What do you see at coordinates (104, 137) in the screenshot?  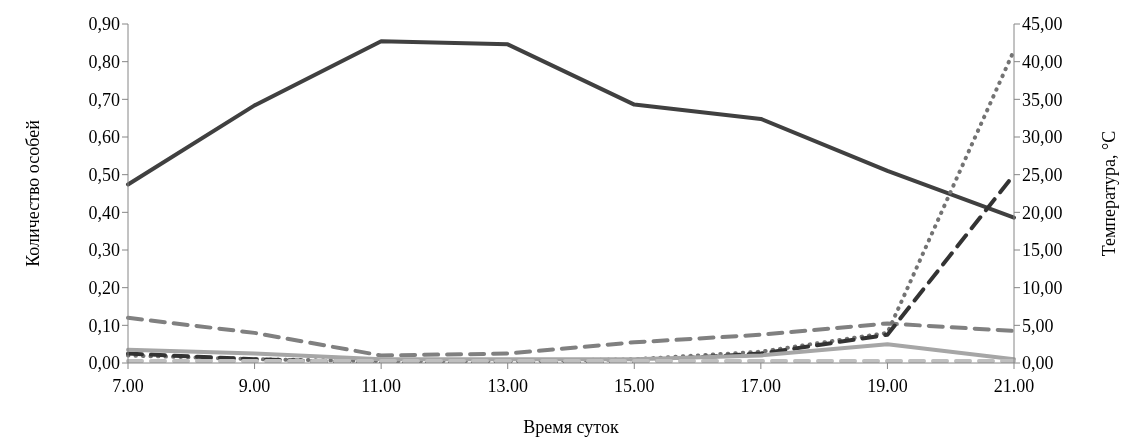 I see `y-tick-label: 0,60` at bounding box center [104, 137].